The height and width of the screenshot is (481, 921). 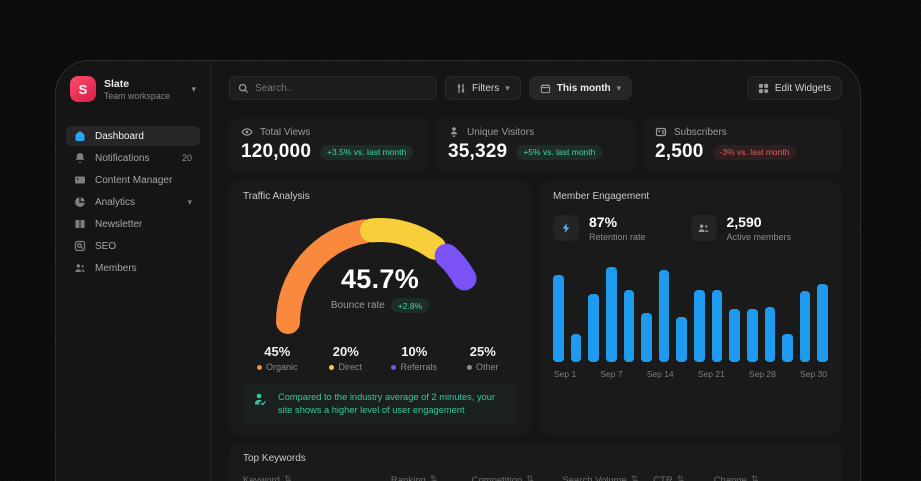 What do you see at coordinates (80, 268) in the screenshot?
I see `members-icon` at bounding box center [80, 268].